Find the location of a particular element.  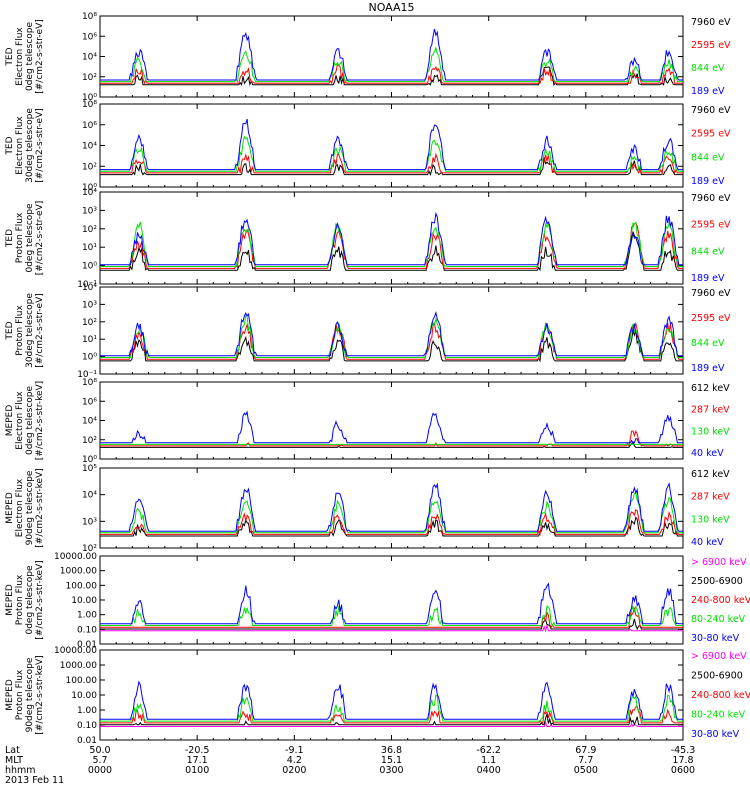

ylabel-line-5-0: MEPED is located at coordinates (10, 508).